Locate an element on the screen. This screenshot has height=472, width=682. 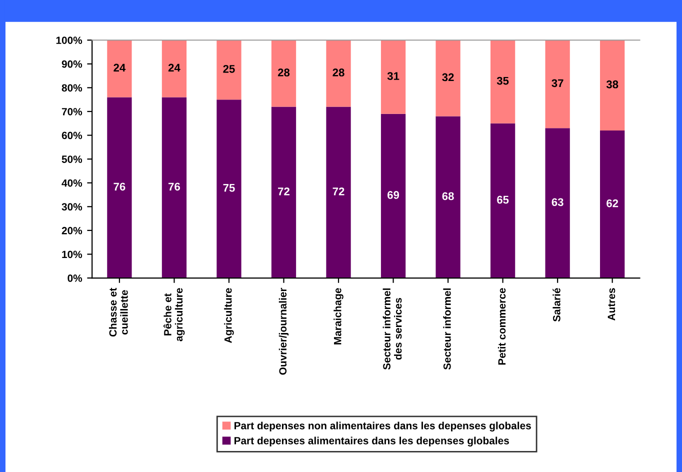
y-tick-label: 50% is located at coordinates (72, 159).